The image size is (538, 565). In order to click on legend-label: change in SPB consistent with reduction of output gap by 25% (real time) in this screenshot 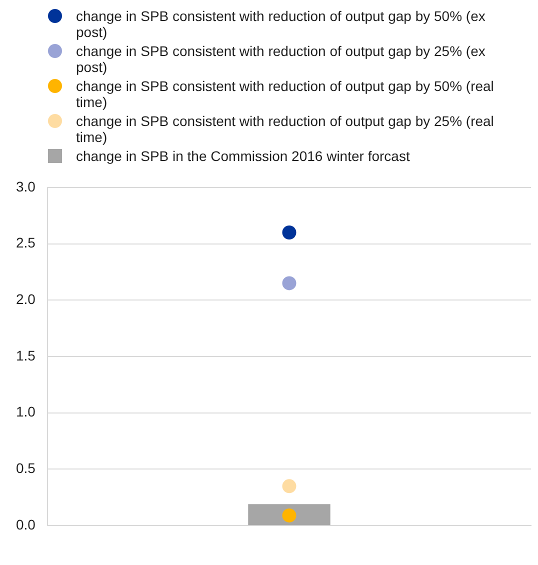, I will do `click(285, 129)`.